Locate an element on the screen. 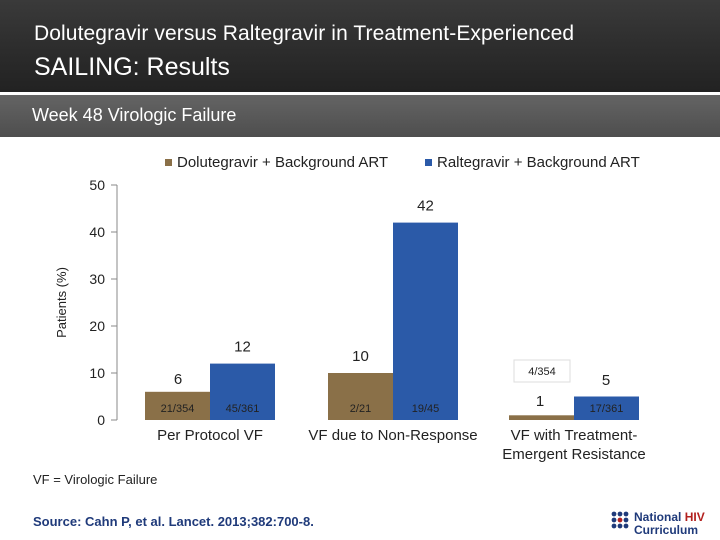 The height and width of the screenshot is (540, 720). category-label-2-line-1: Emergent Resistance is located at coordinates (573, 454).